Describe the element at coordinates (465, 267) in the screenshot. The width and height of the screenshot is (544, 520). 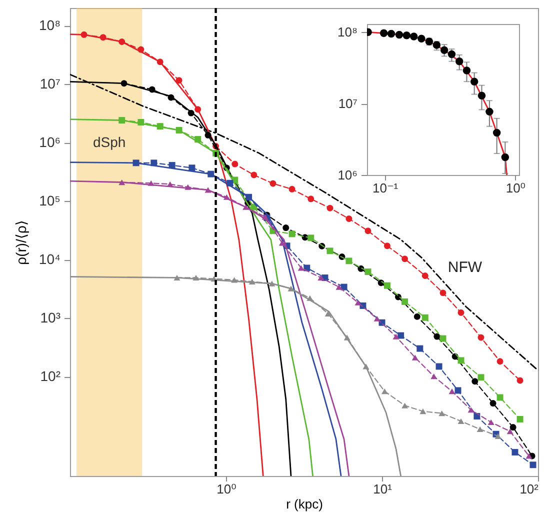
I see `annotation: NFW` at that location.